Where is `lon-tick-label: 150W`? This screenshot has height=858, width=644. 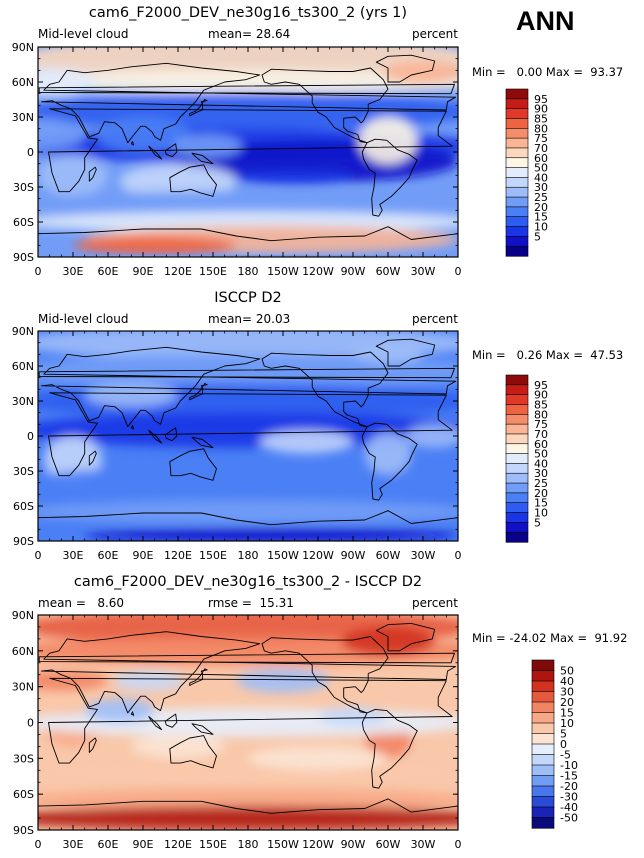
lon-tick-label: 150W is located at coordinates (283, 271).